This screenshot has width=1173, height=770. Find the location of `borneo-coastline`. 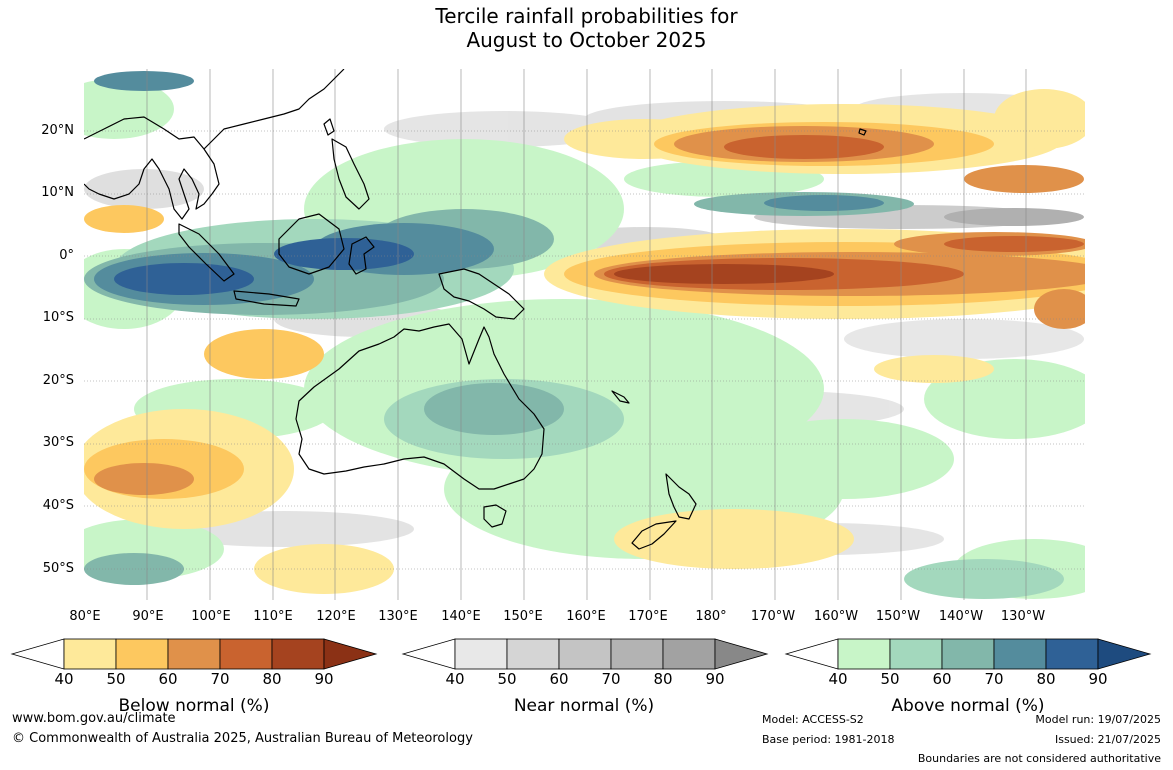

borneo-coastline is located at coordinates (311, 244).